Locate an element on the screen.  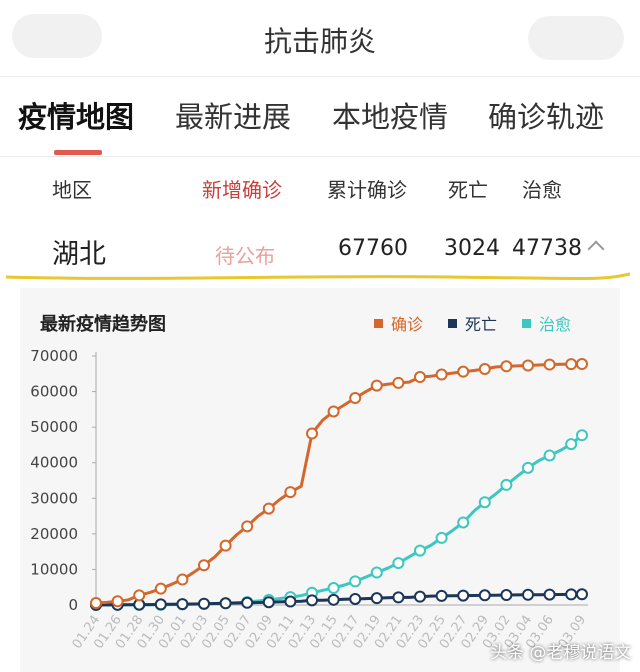
top-bar: 抗击肺炎 is located at coordinates (320, 38).